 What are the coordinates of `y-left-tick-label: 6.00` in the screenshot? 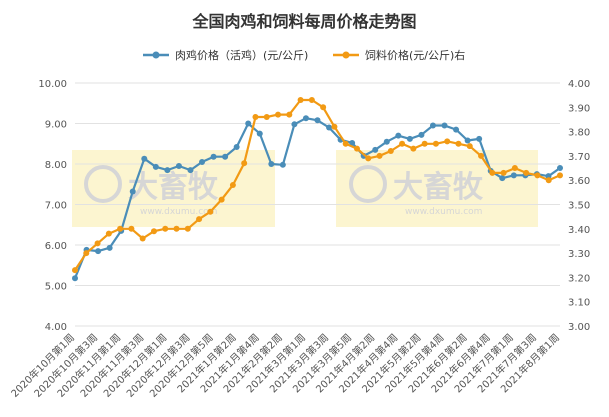 It's located at (56, 246).